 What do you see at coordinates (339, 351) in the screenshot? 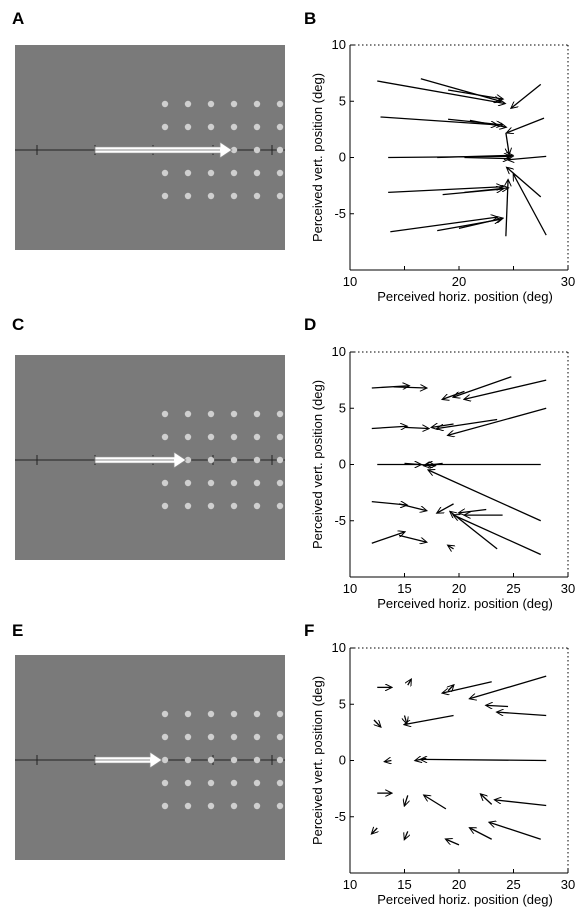
I see `y-tick-label: 10` at bounding box center [339, 351].